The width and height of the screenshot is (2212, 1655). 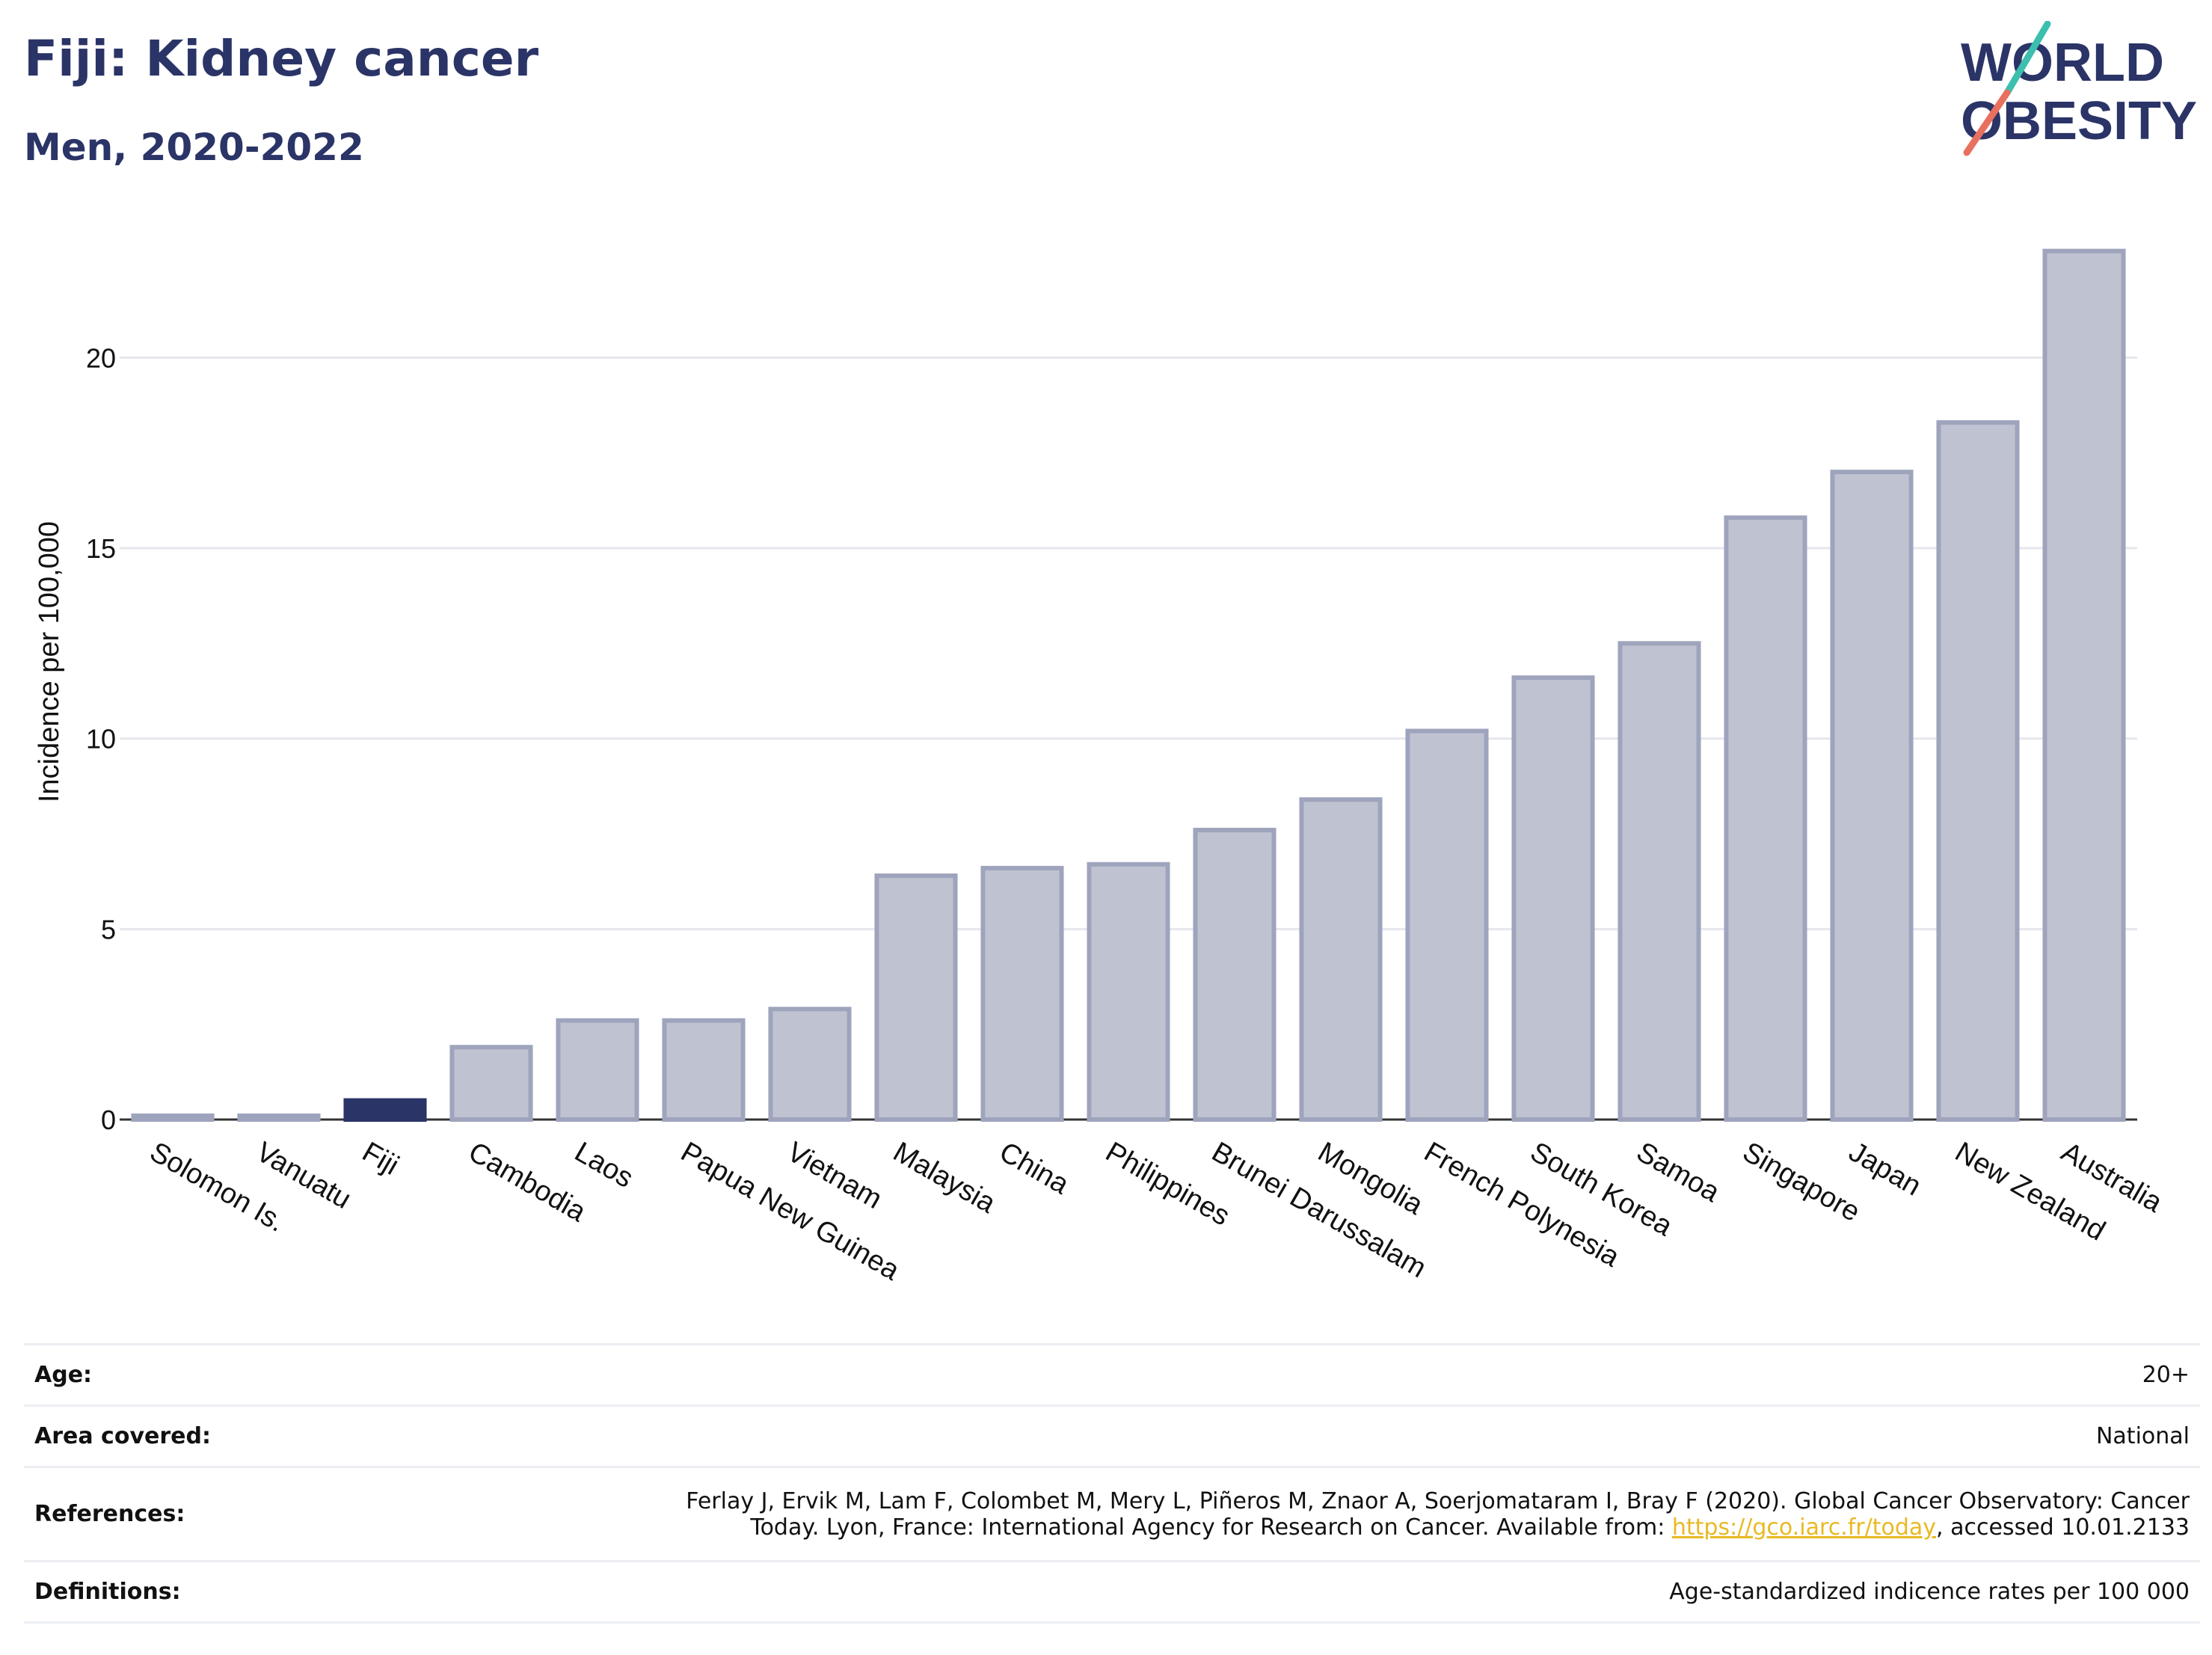 I want to click on x-tick-label: Laos, so click(x=603, y=1165).